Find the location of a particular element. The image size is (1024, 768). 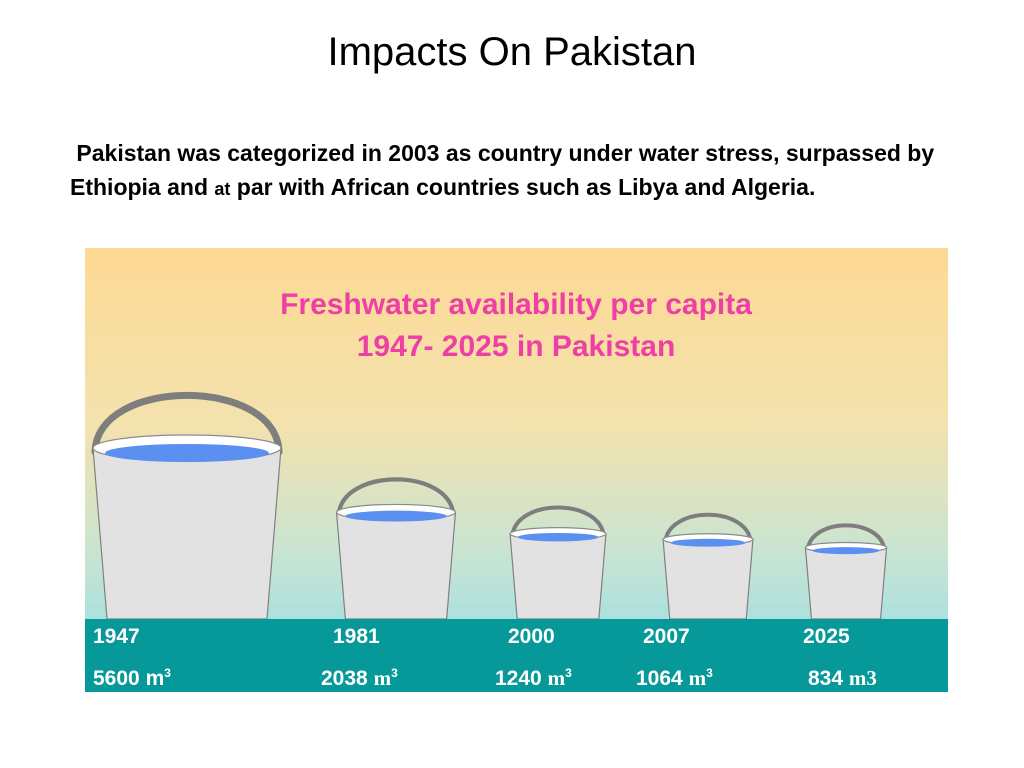

bucket-2000 is located at coordinates (558, 562).